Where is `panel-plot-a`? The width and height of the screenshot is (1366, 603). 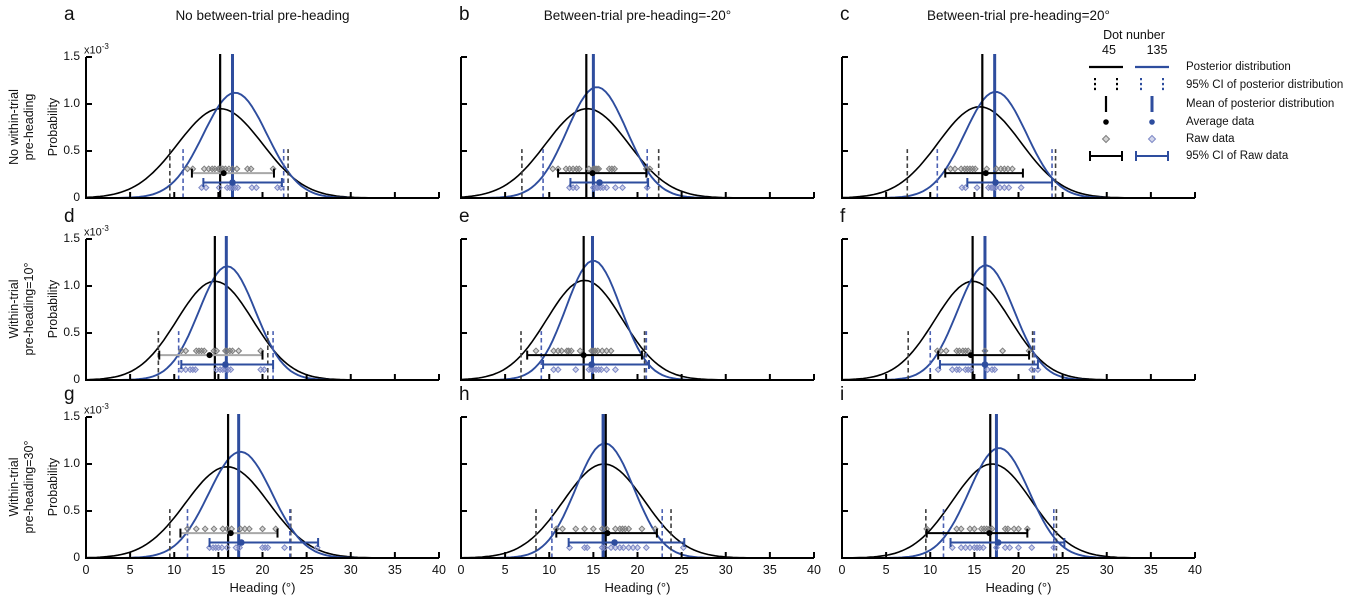 panel-plot-a is located at coordinates (262, 126).